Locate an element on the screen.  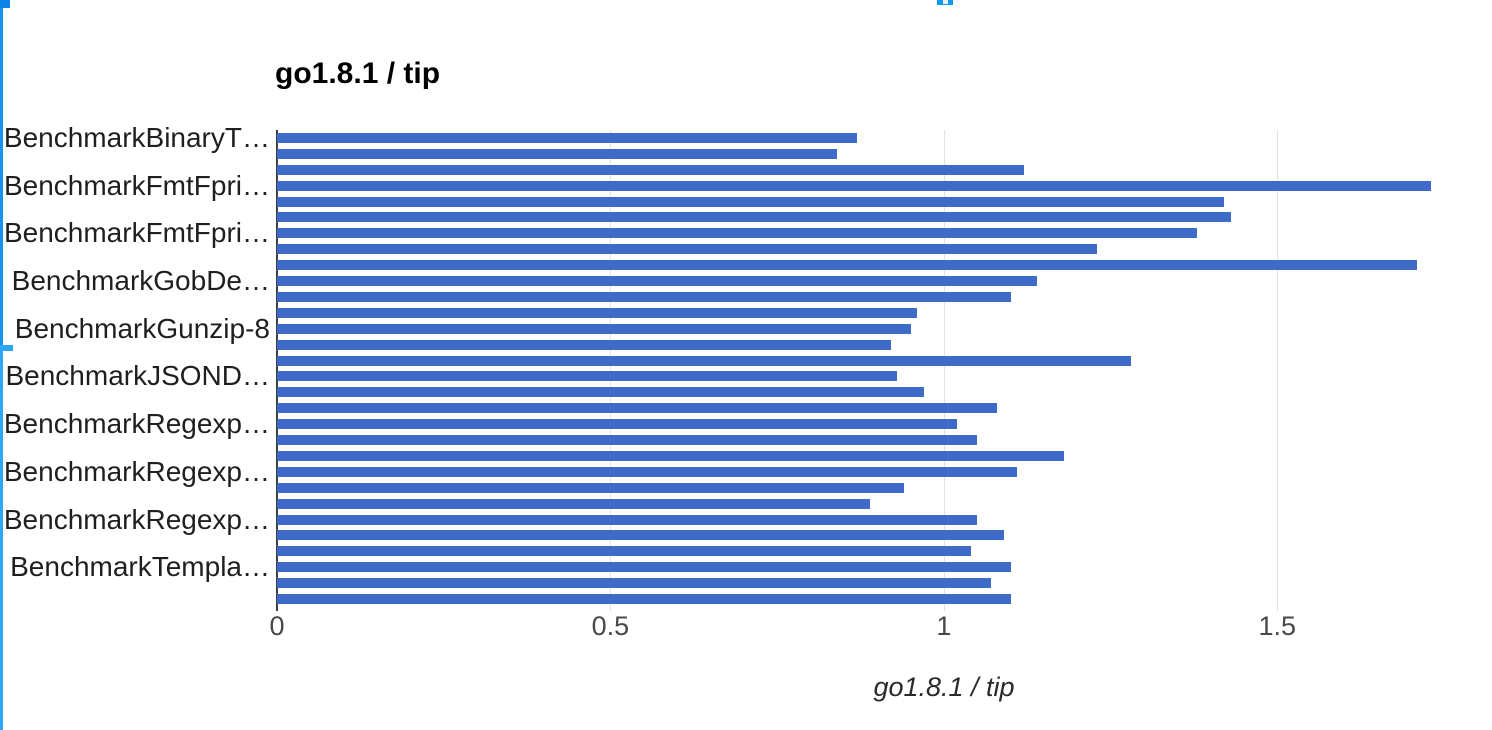
x-tick-label: 1.5 is located at coordinates (1277, 626).